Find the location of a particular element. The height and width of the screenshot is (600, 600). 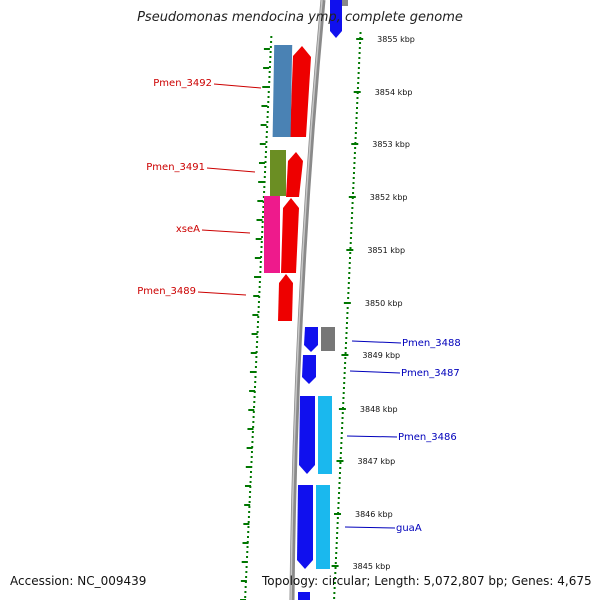

gene-label-pmen-3491: Pmen_3491 is located at coordinates (175, 167).